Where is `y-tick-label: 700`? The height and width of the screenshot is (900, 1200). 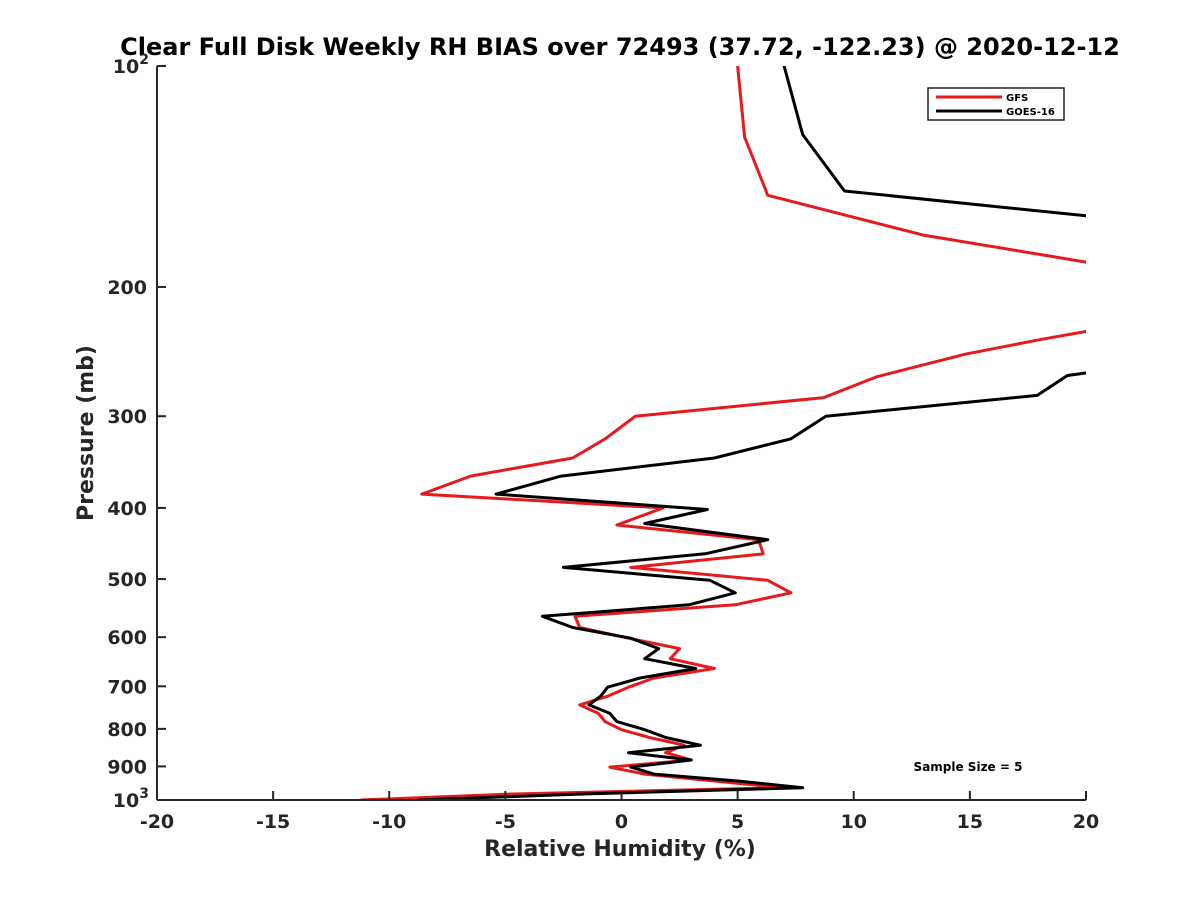
y-tick-label: 700 is located at coordinates (127, 687).